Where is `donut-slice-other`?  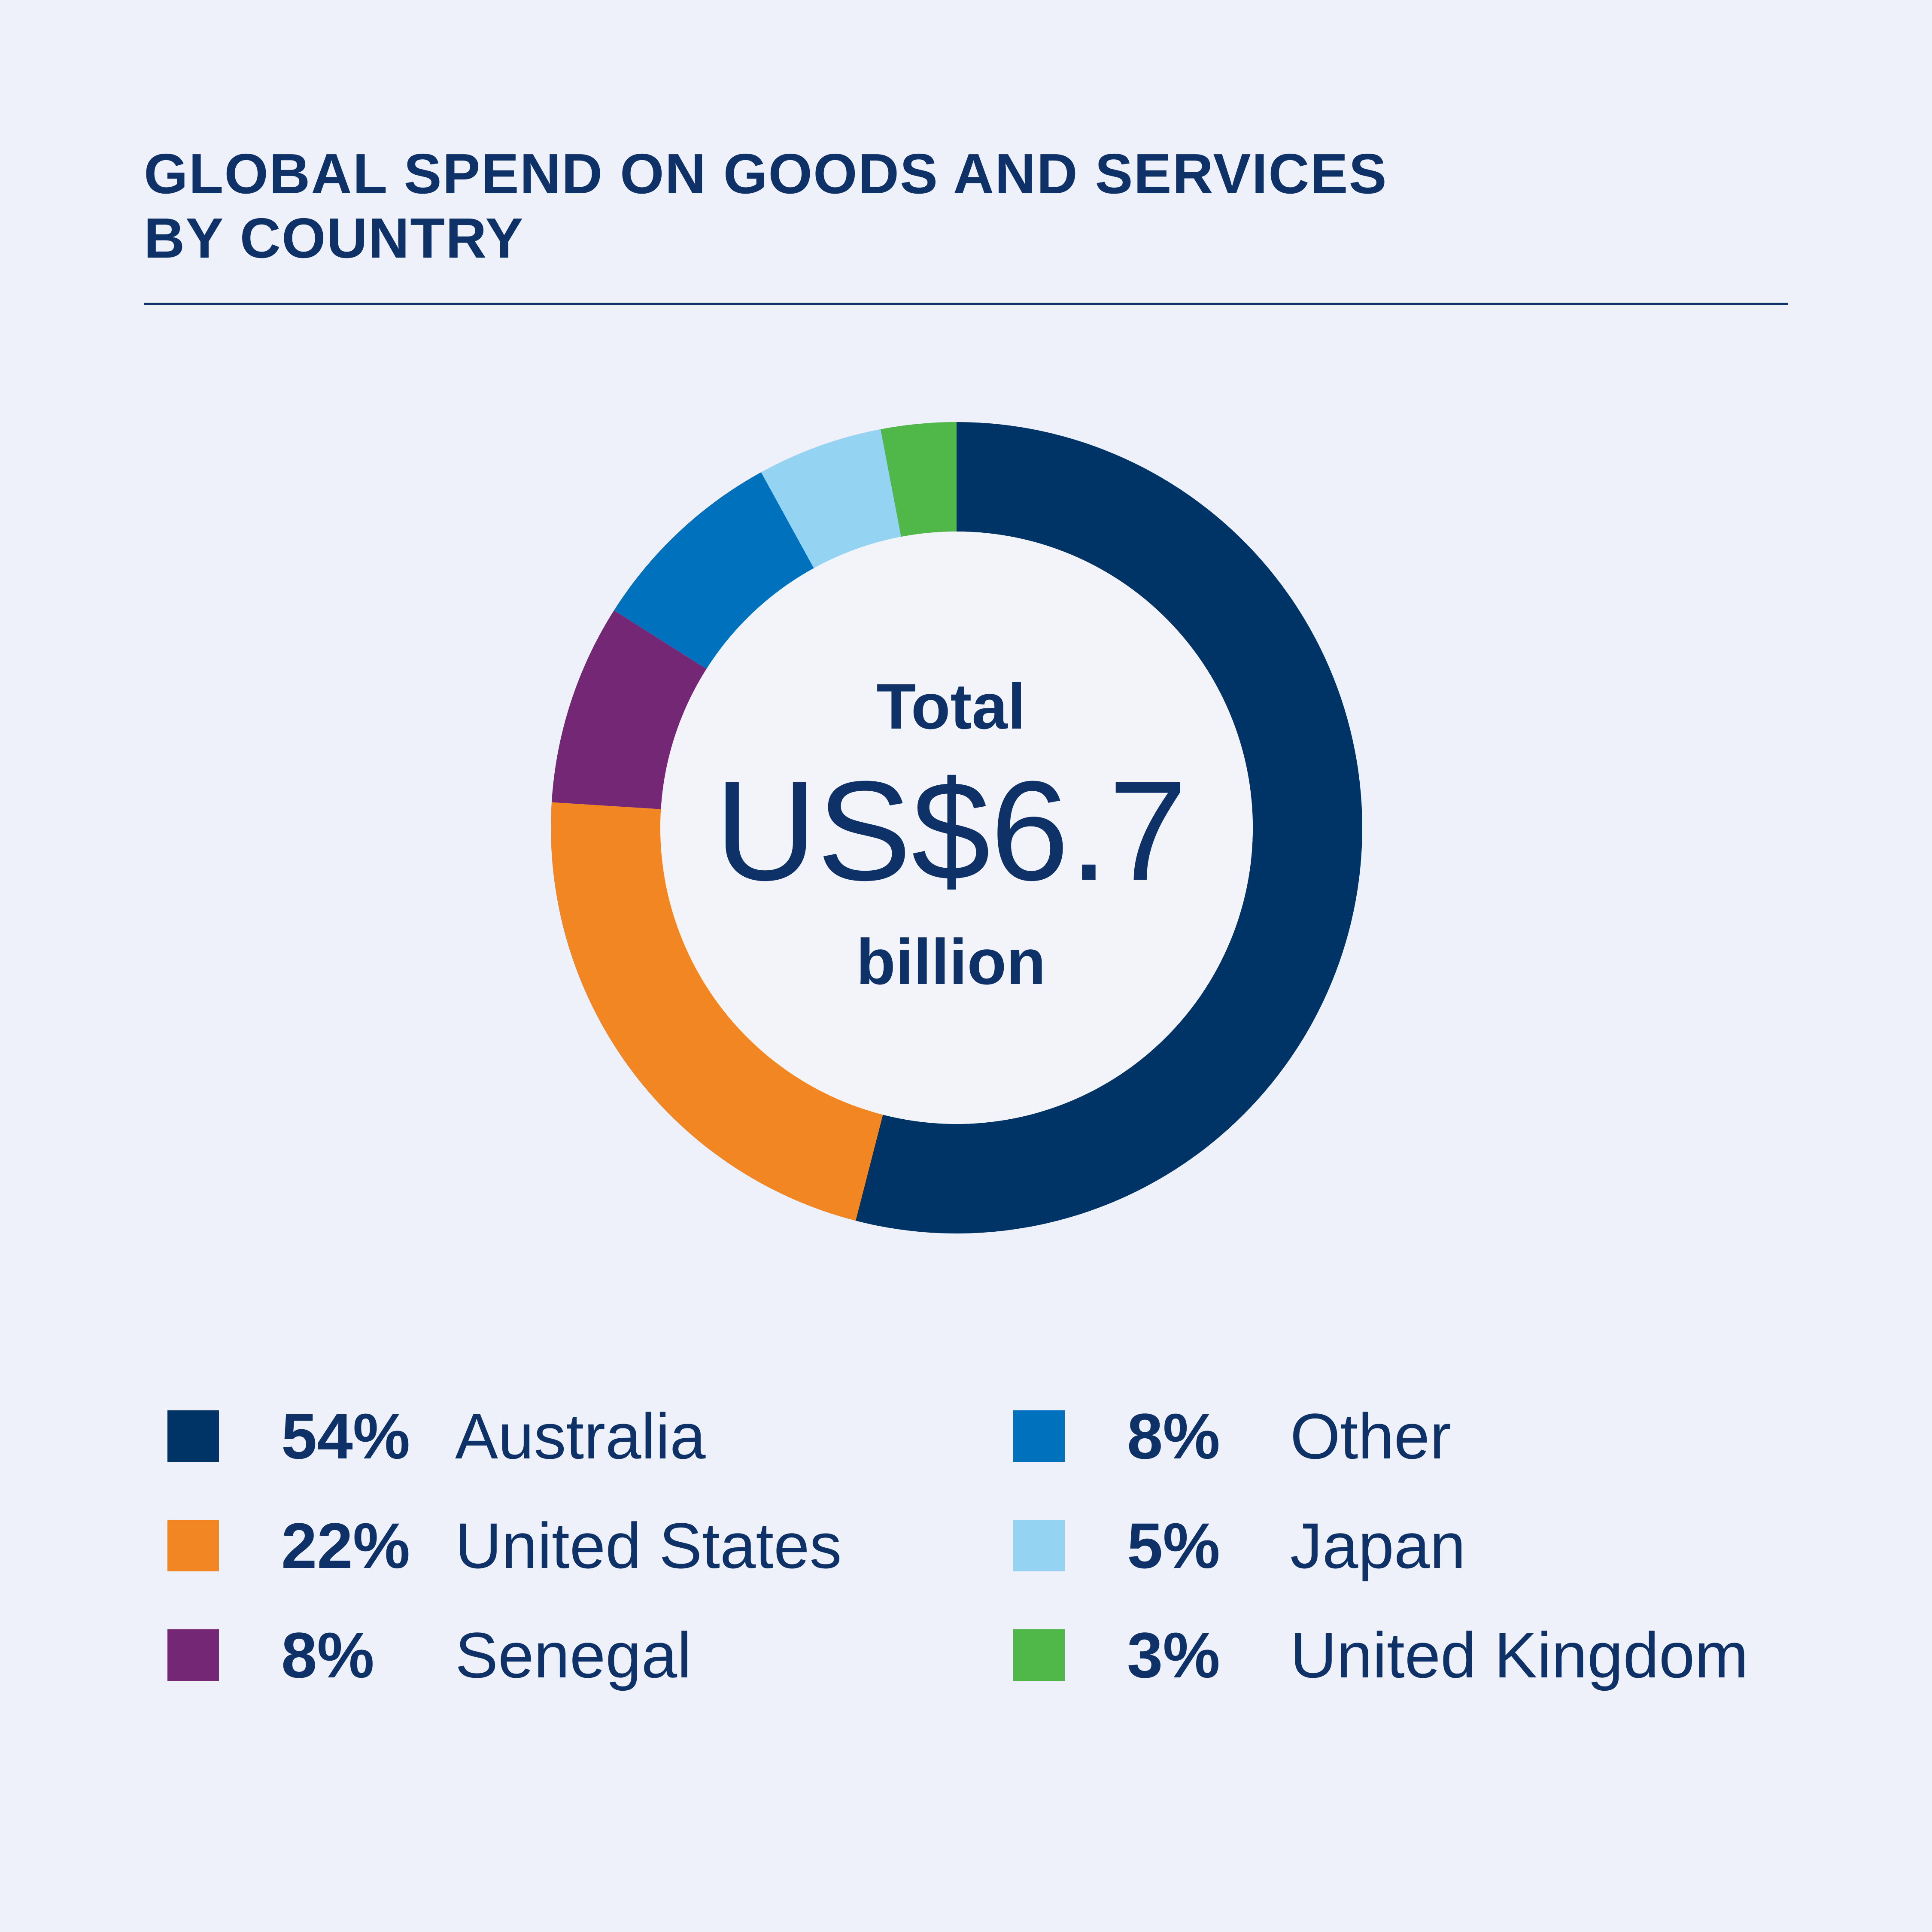 donut-slice-other is located at coordinates (714, 570).